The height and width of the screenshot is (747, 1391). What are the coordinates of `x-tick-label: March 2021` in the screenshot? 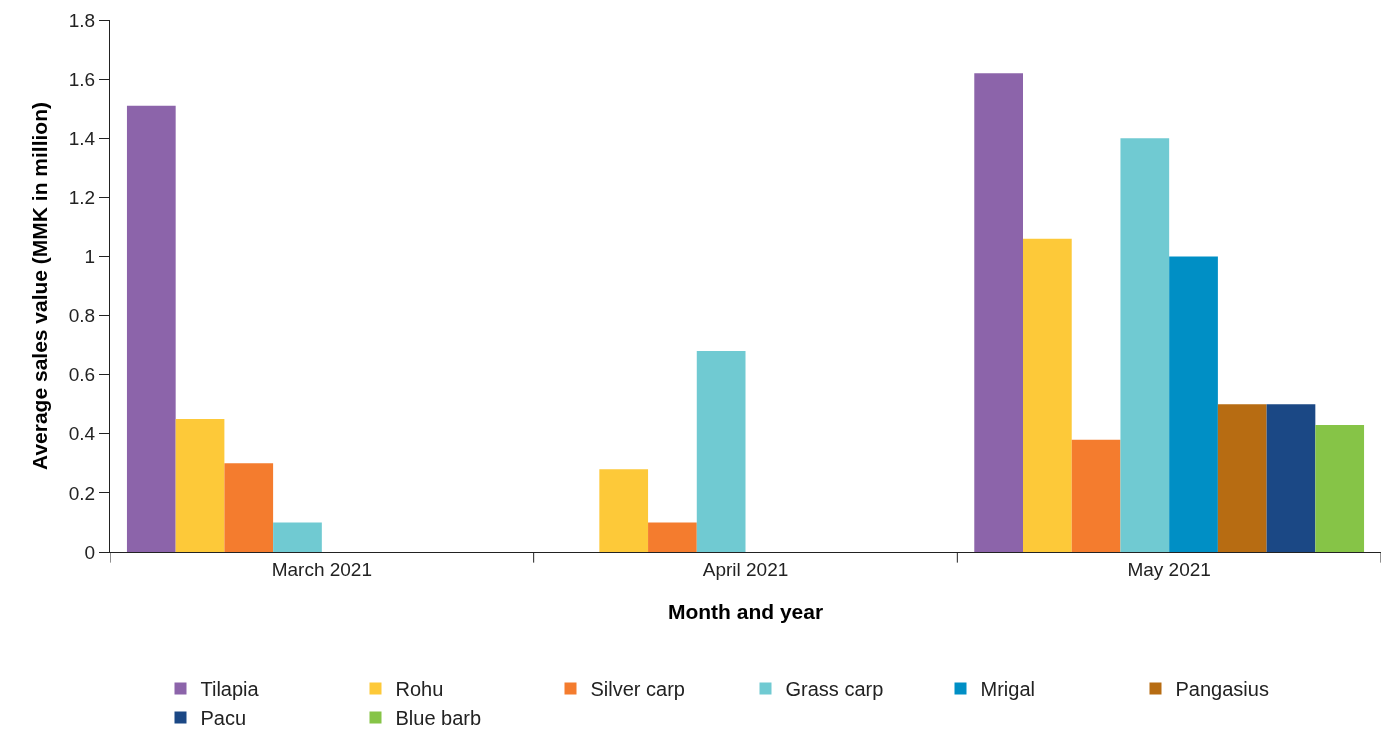 It's located at (321, 569).